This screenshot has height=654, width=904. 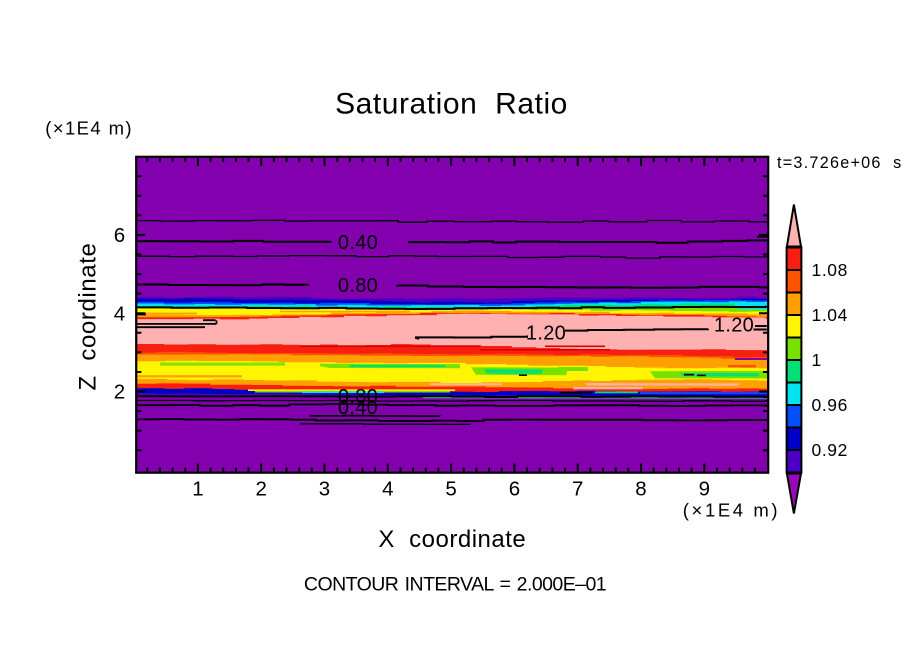 What do you see at coordinates (640, 489) in the screenshot?
I see `svg-text: 8` at bounding box center [640, 489].